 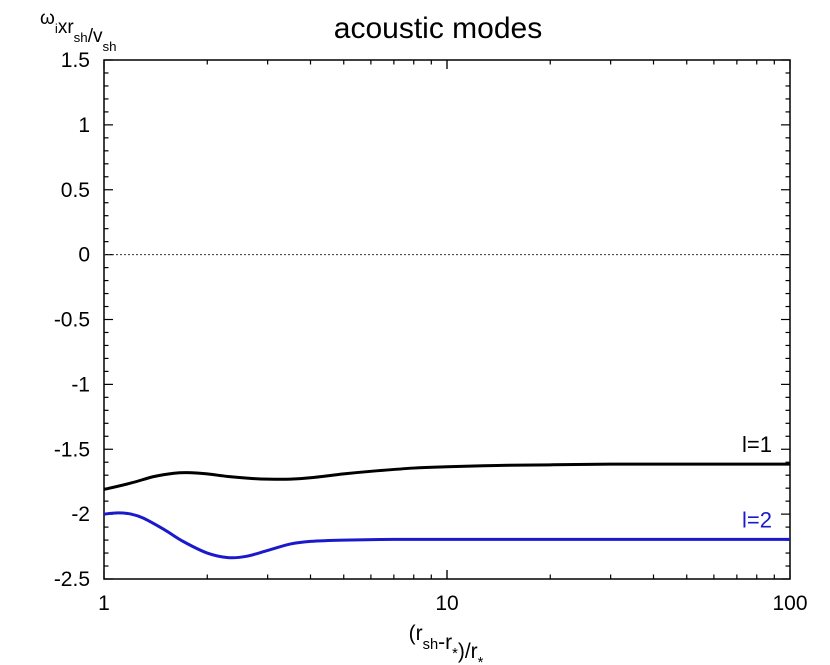 I want to click on series-label-l=2: l=2, so click(x=757, y=519).